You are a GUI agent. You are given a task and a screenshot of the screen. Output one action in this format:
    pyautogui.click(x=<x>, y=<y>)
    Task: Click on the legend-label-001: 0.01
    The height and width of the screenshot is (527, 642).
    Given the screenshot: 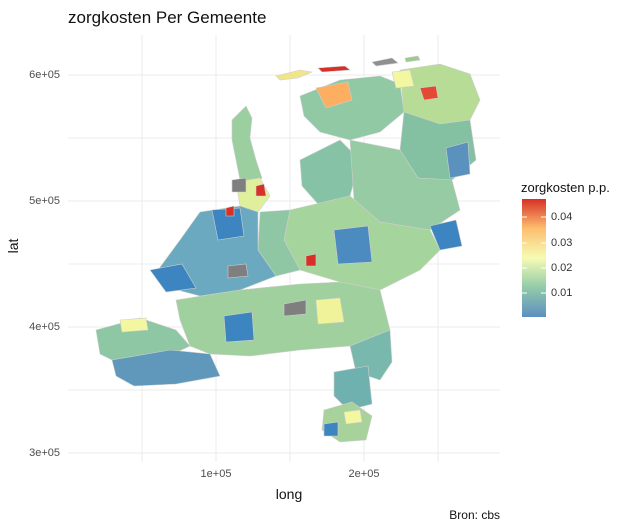 What is the action you would take?
    pyautogui.click(x=562, y=293)
    